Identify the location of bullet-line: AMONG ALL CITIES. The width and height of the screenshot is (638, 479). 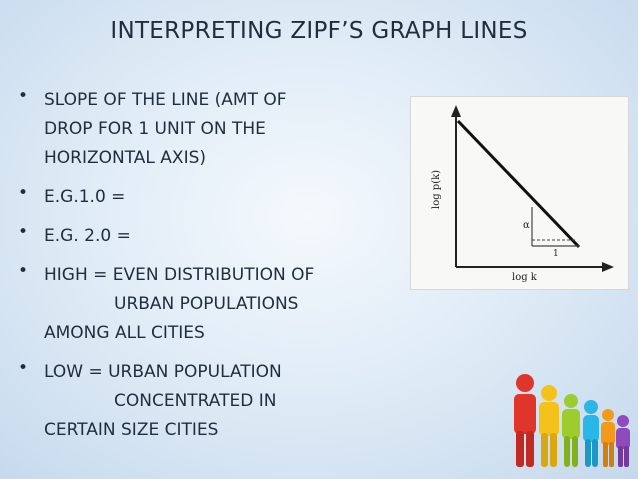
(124, 333).